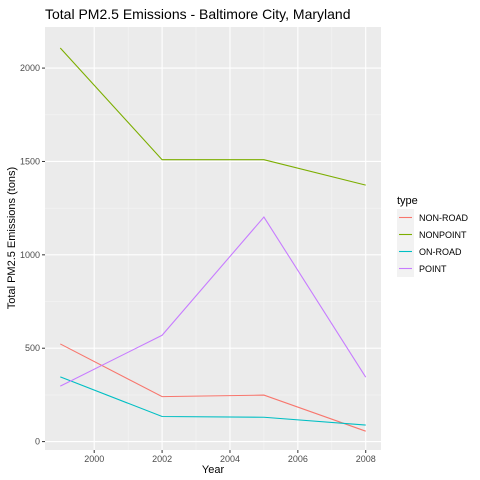  I want to click on legend-label-nonpoint: NONPOINT, so click(443, 235).